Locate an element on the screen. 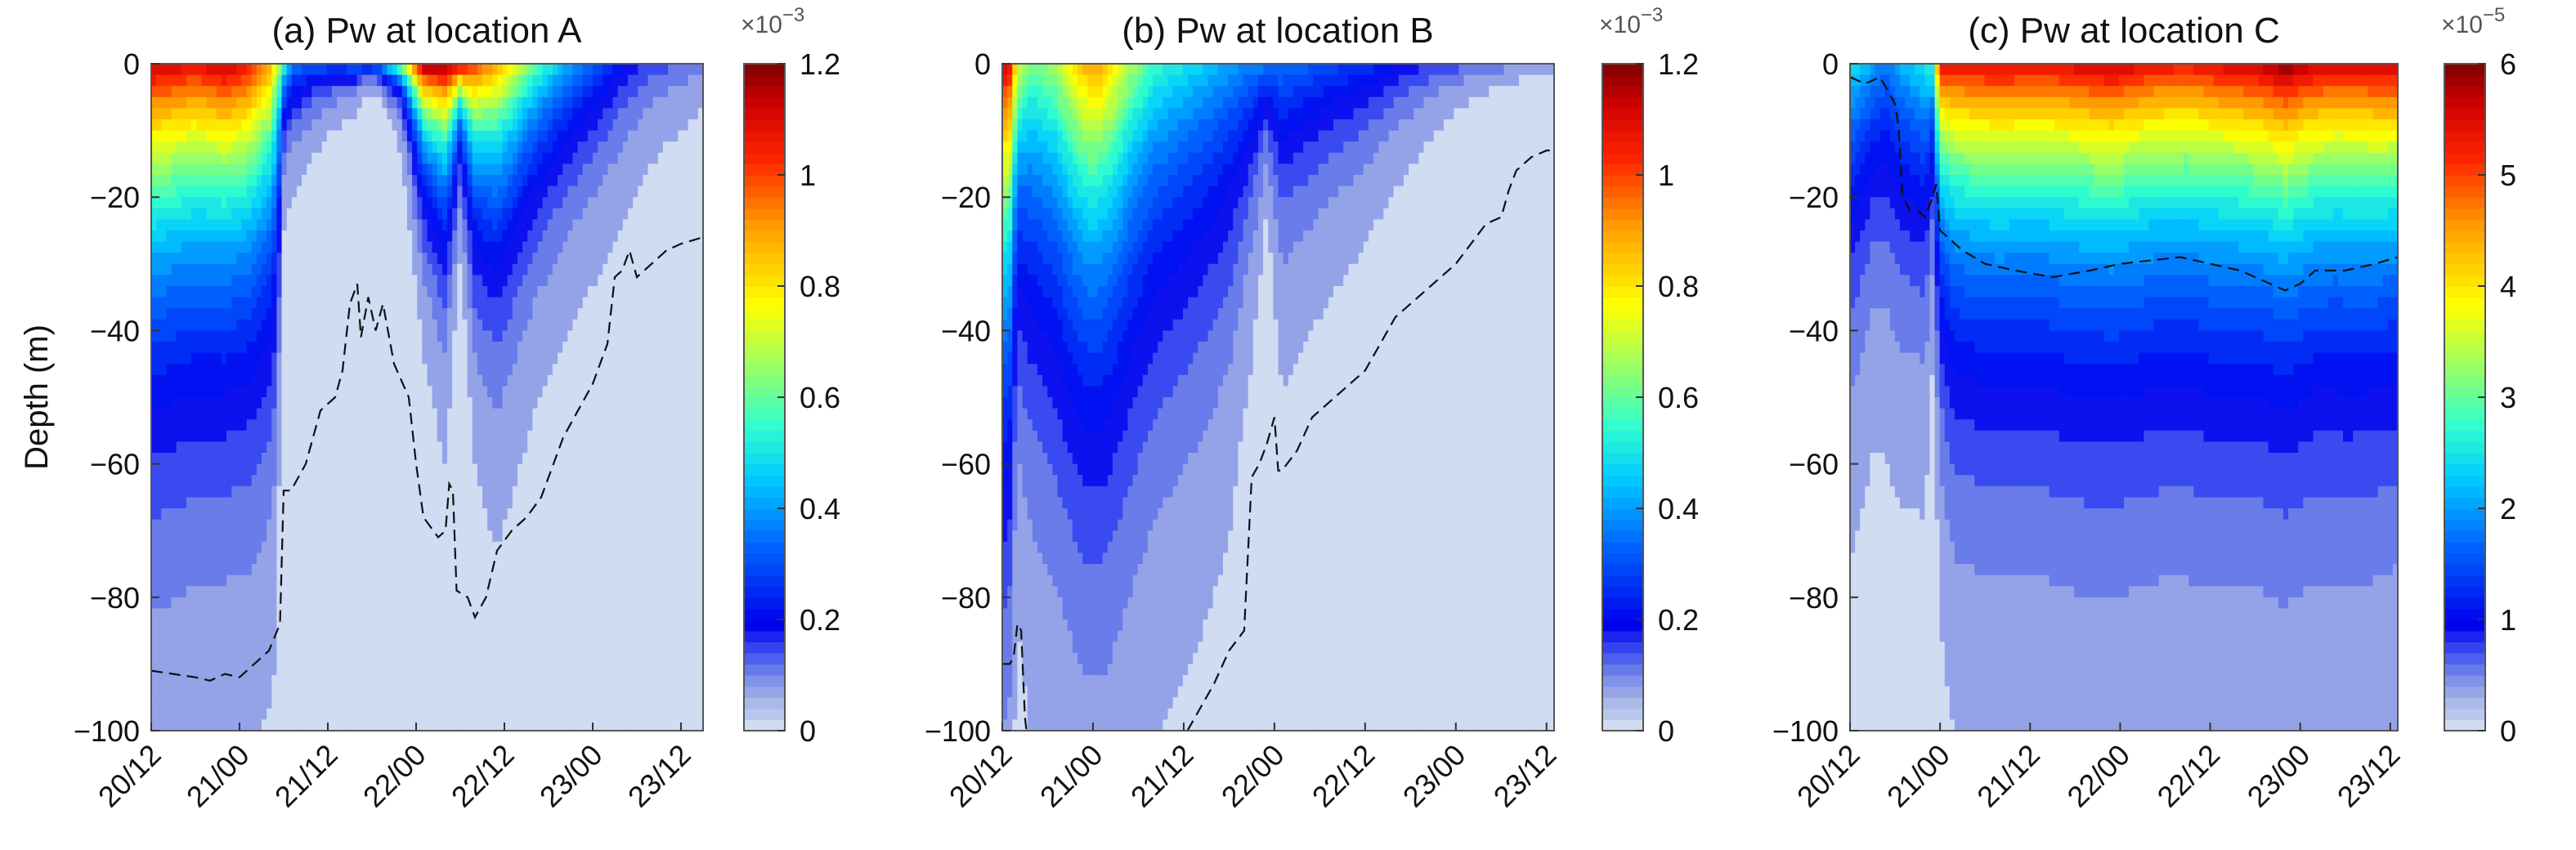  x-tick-label: 21/00 is located at coordinates (218, 776).